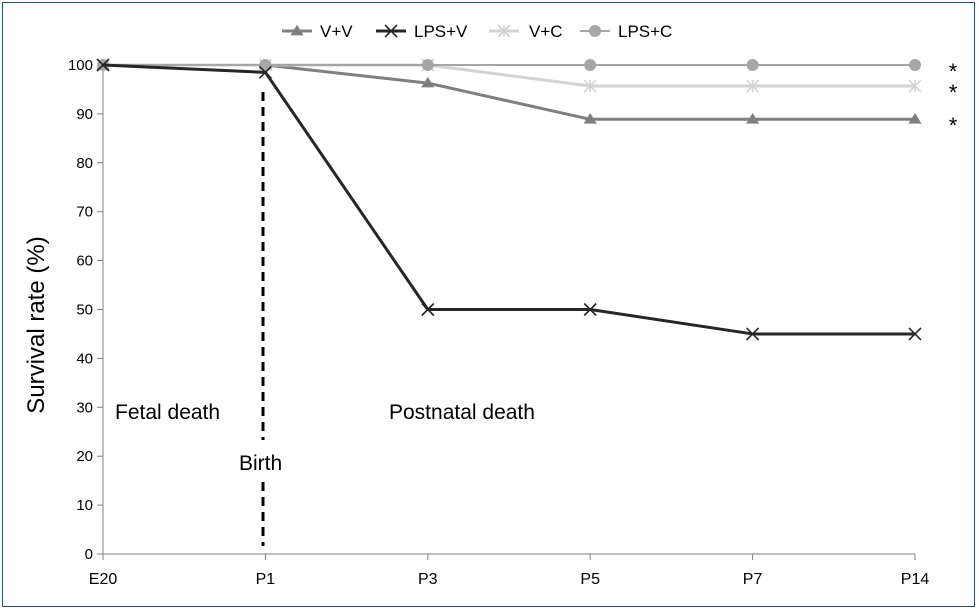 The image size is (979, 611). What do you see at coordinates (167, 412) in the screenshot?
I see `fetal-death-label: Fetal death` at bounding box center [167, 412].